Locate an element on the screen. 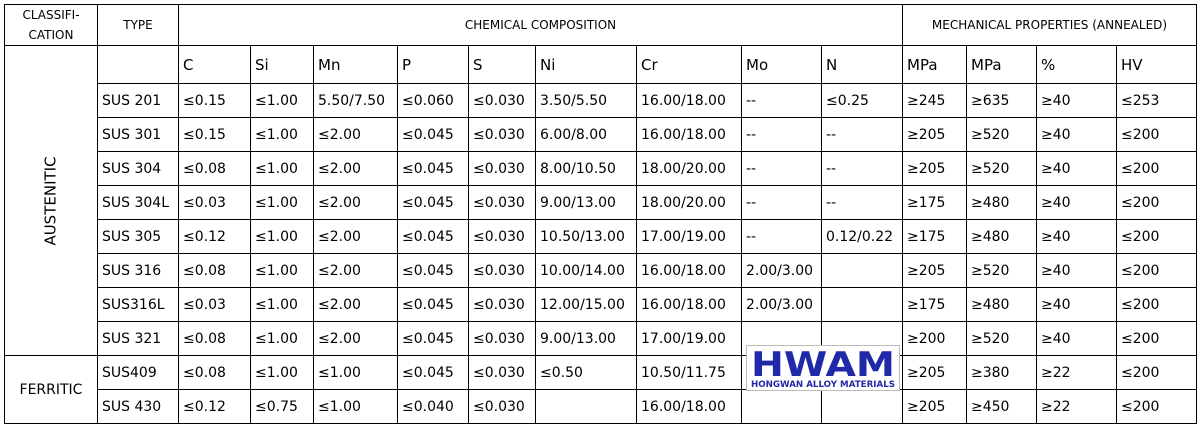  classification-header: CLASSIFI- CATION is located at coordinates (51, 25).